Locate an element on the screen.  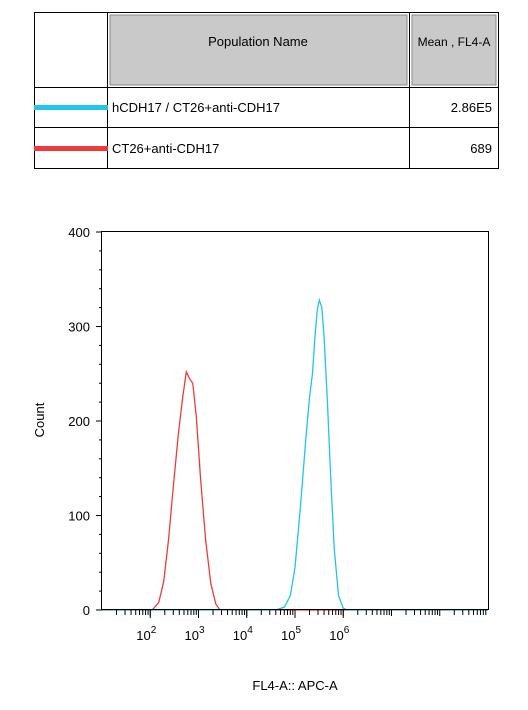
x-tick-label: 10⁴ is located at coordinates (243, 634).